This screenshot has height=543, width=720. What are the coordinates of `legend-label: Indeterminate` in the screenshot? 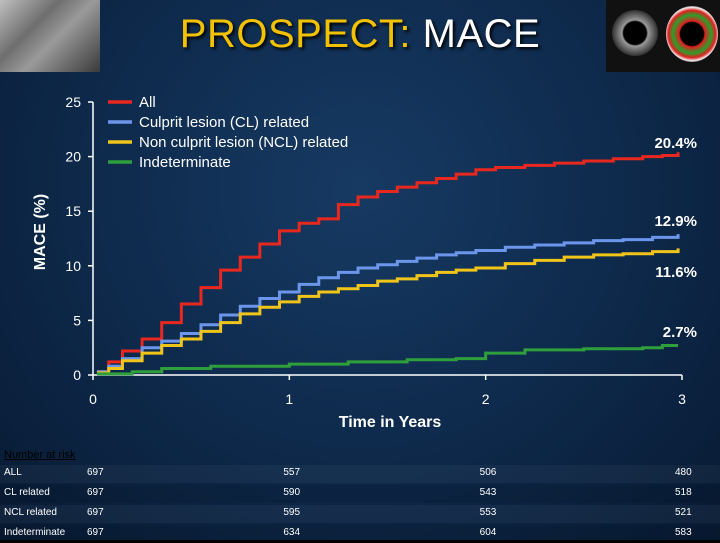 It's located at (185, 162).